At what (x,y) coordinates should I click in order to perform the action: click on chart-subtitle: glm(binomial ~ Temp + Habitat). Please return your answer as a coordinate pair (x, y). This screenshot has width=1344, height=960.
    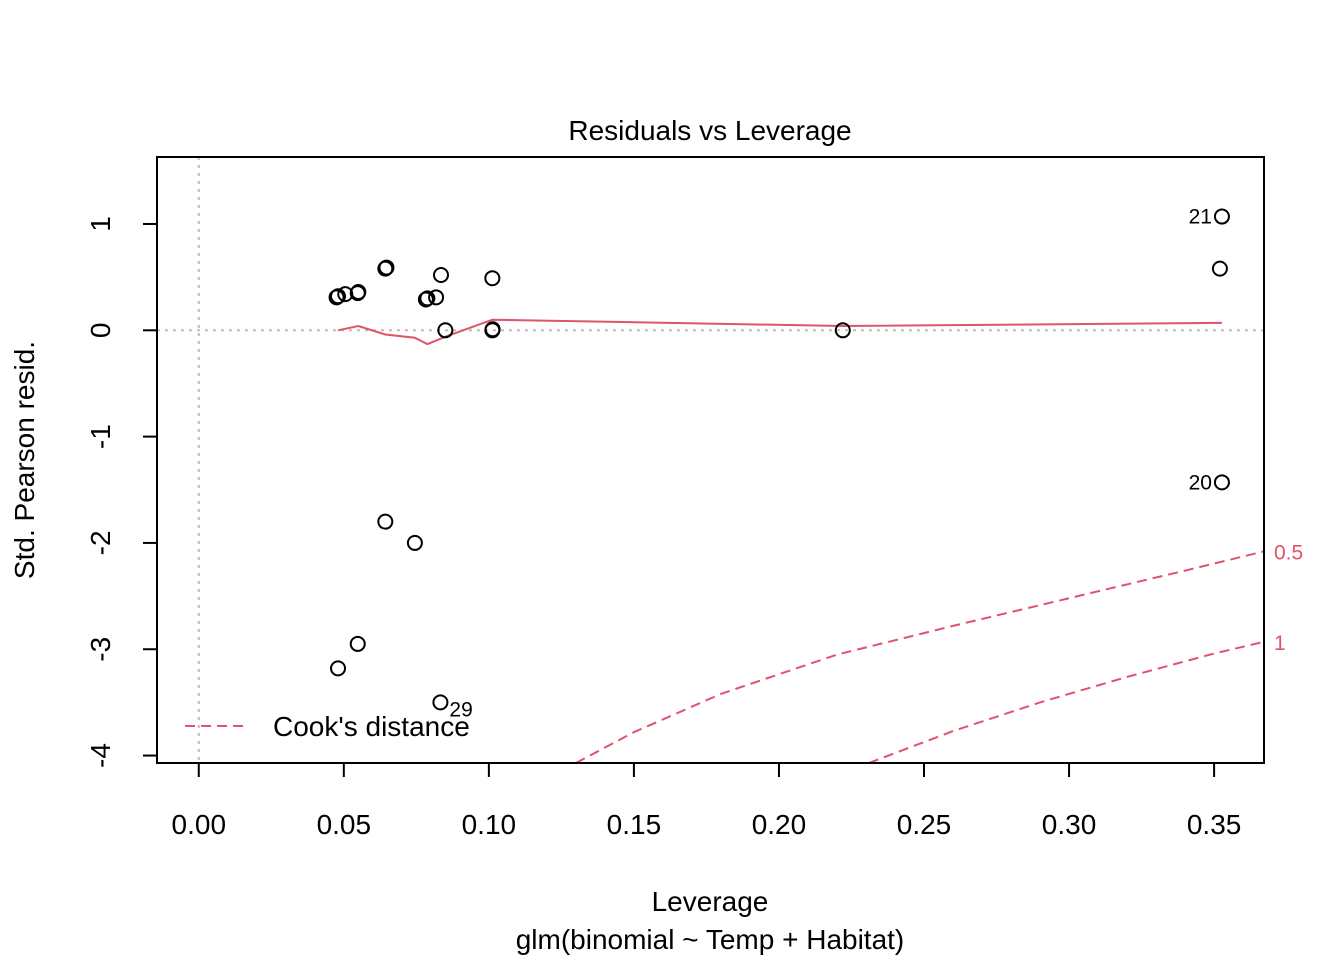
    Looking at the image, I should click on (710, 939).